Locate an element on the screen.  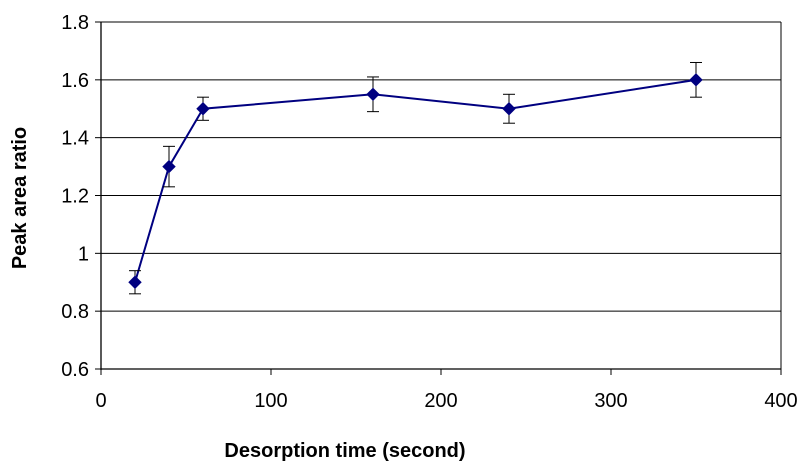
x-tick-label-1: 100 is located at coordinates (270, 401).